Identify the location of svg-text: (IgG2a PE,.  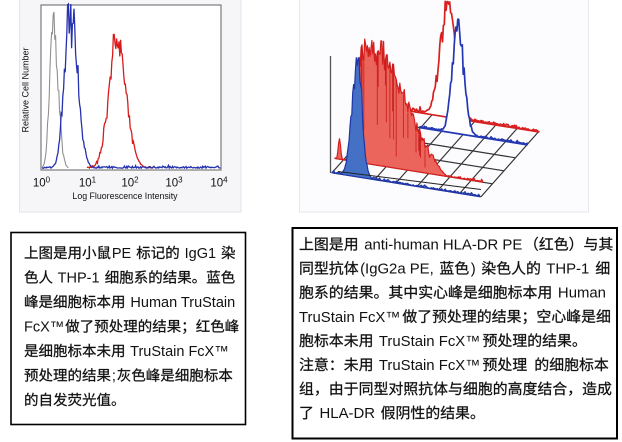
(399, 270).